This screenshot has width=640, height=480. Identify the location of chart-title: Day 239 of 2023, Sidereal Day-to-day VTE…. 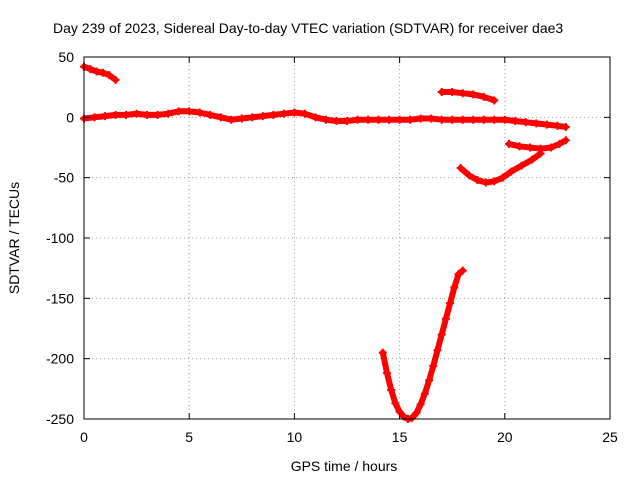
(308, 28).